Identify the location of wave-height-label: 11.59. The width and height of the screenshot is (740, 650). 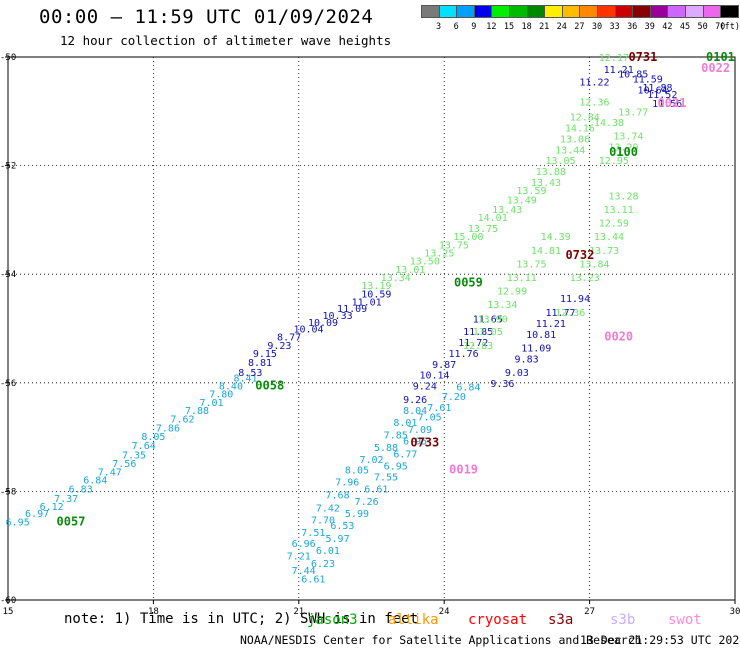
(648, 80).